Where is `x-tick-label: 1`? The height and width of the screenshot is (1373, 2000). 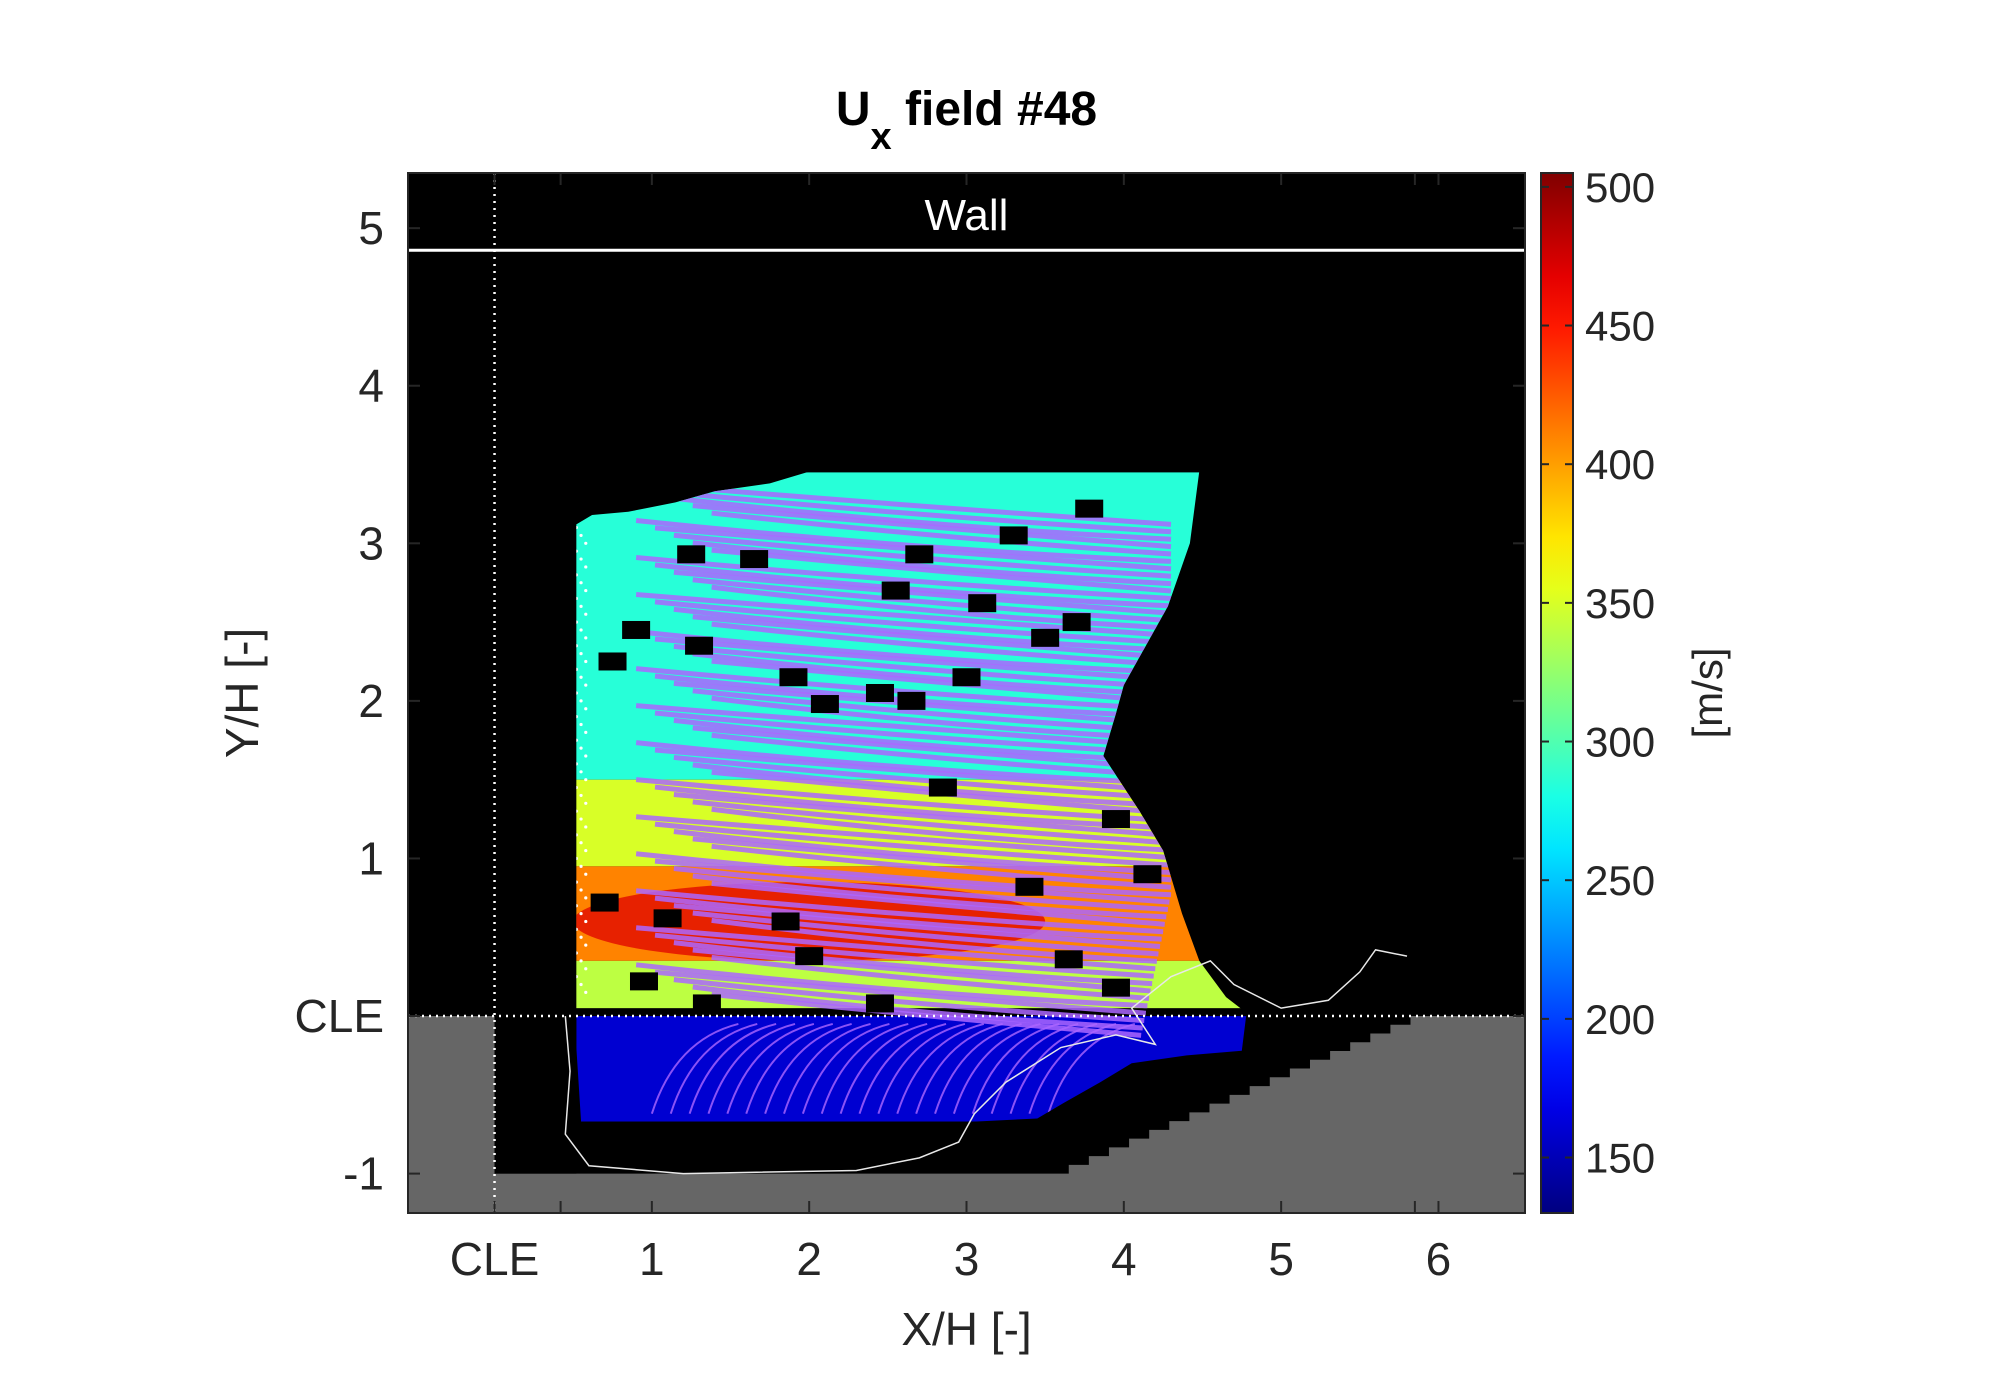
x-tick-label: 1 is located at coordinates (652, 1259).